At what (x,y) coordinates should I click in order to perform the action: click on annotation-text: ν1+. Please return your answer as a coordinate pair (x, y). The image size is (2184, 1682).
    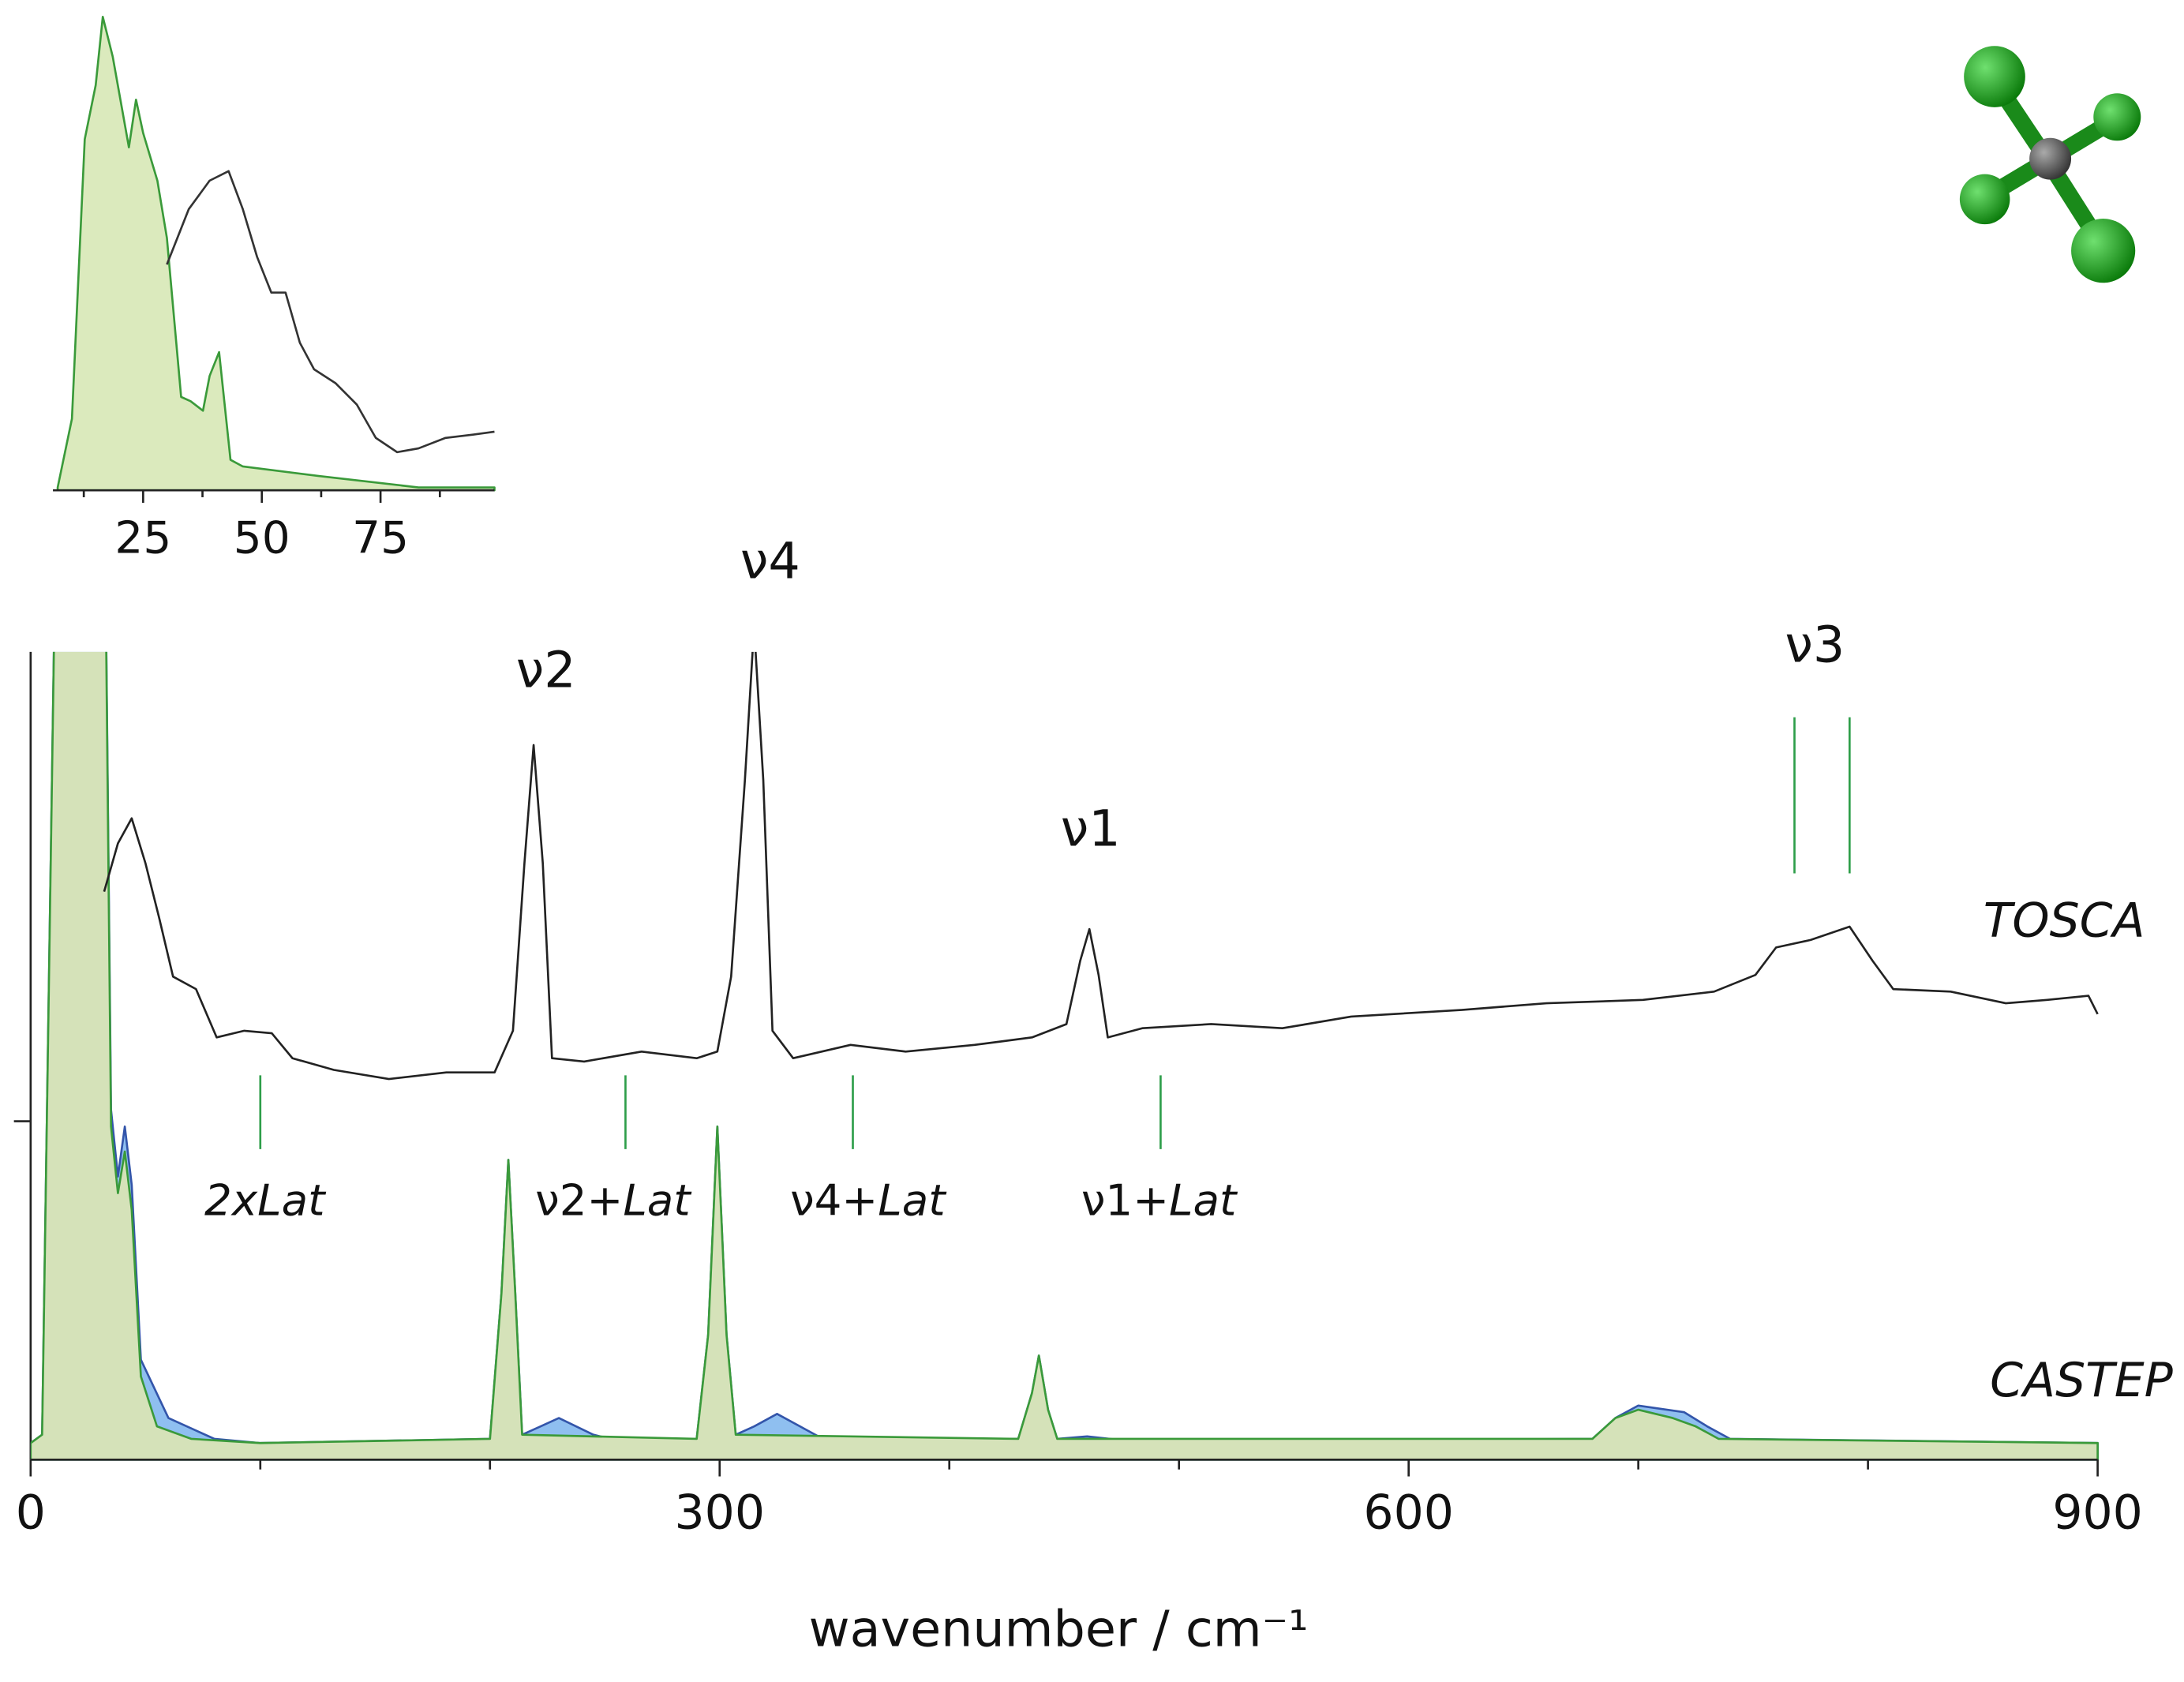
    Looking at the image, I should click on (1125, 1200).